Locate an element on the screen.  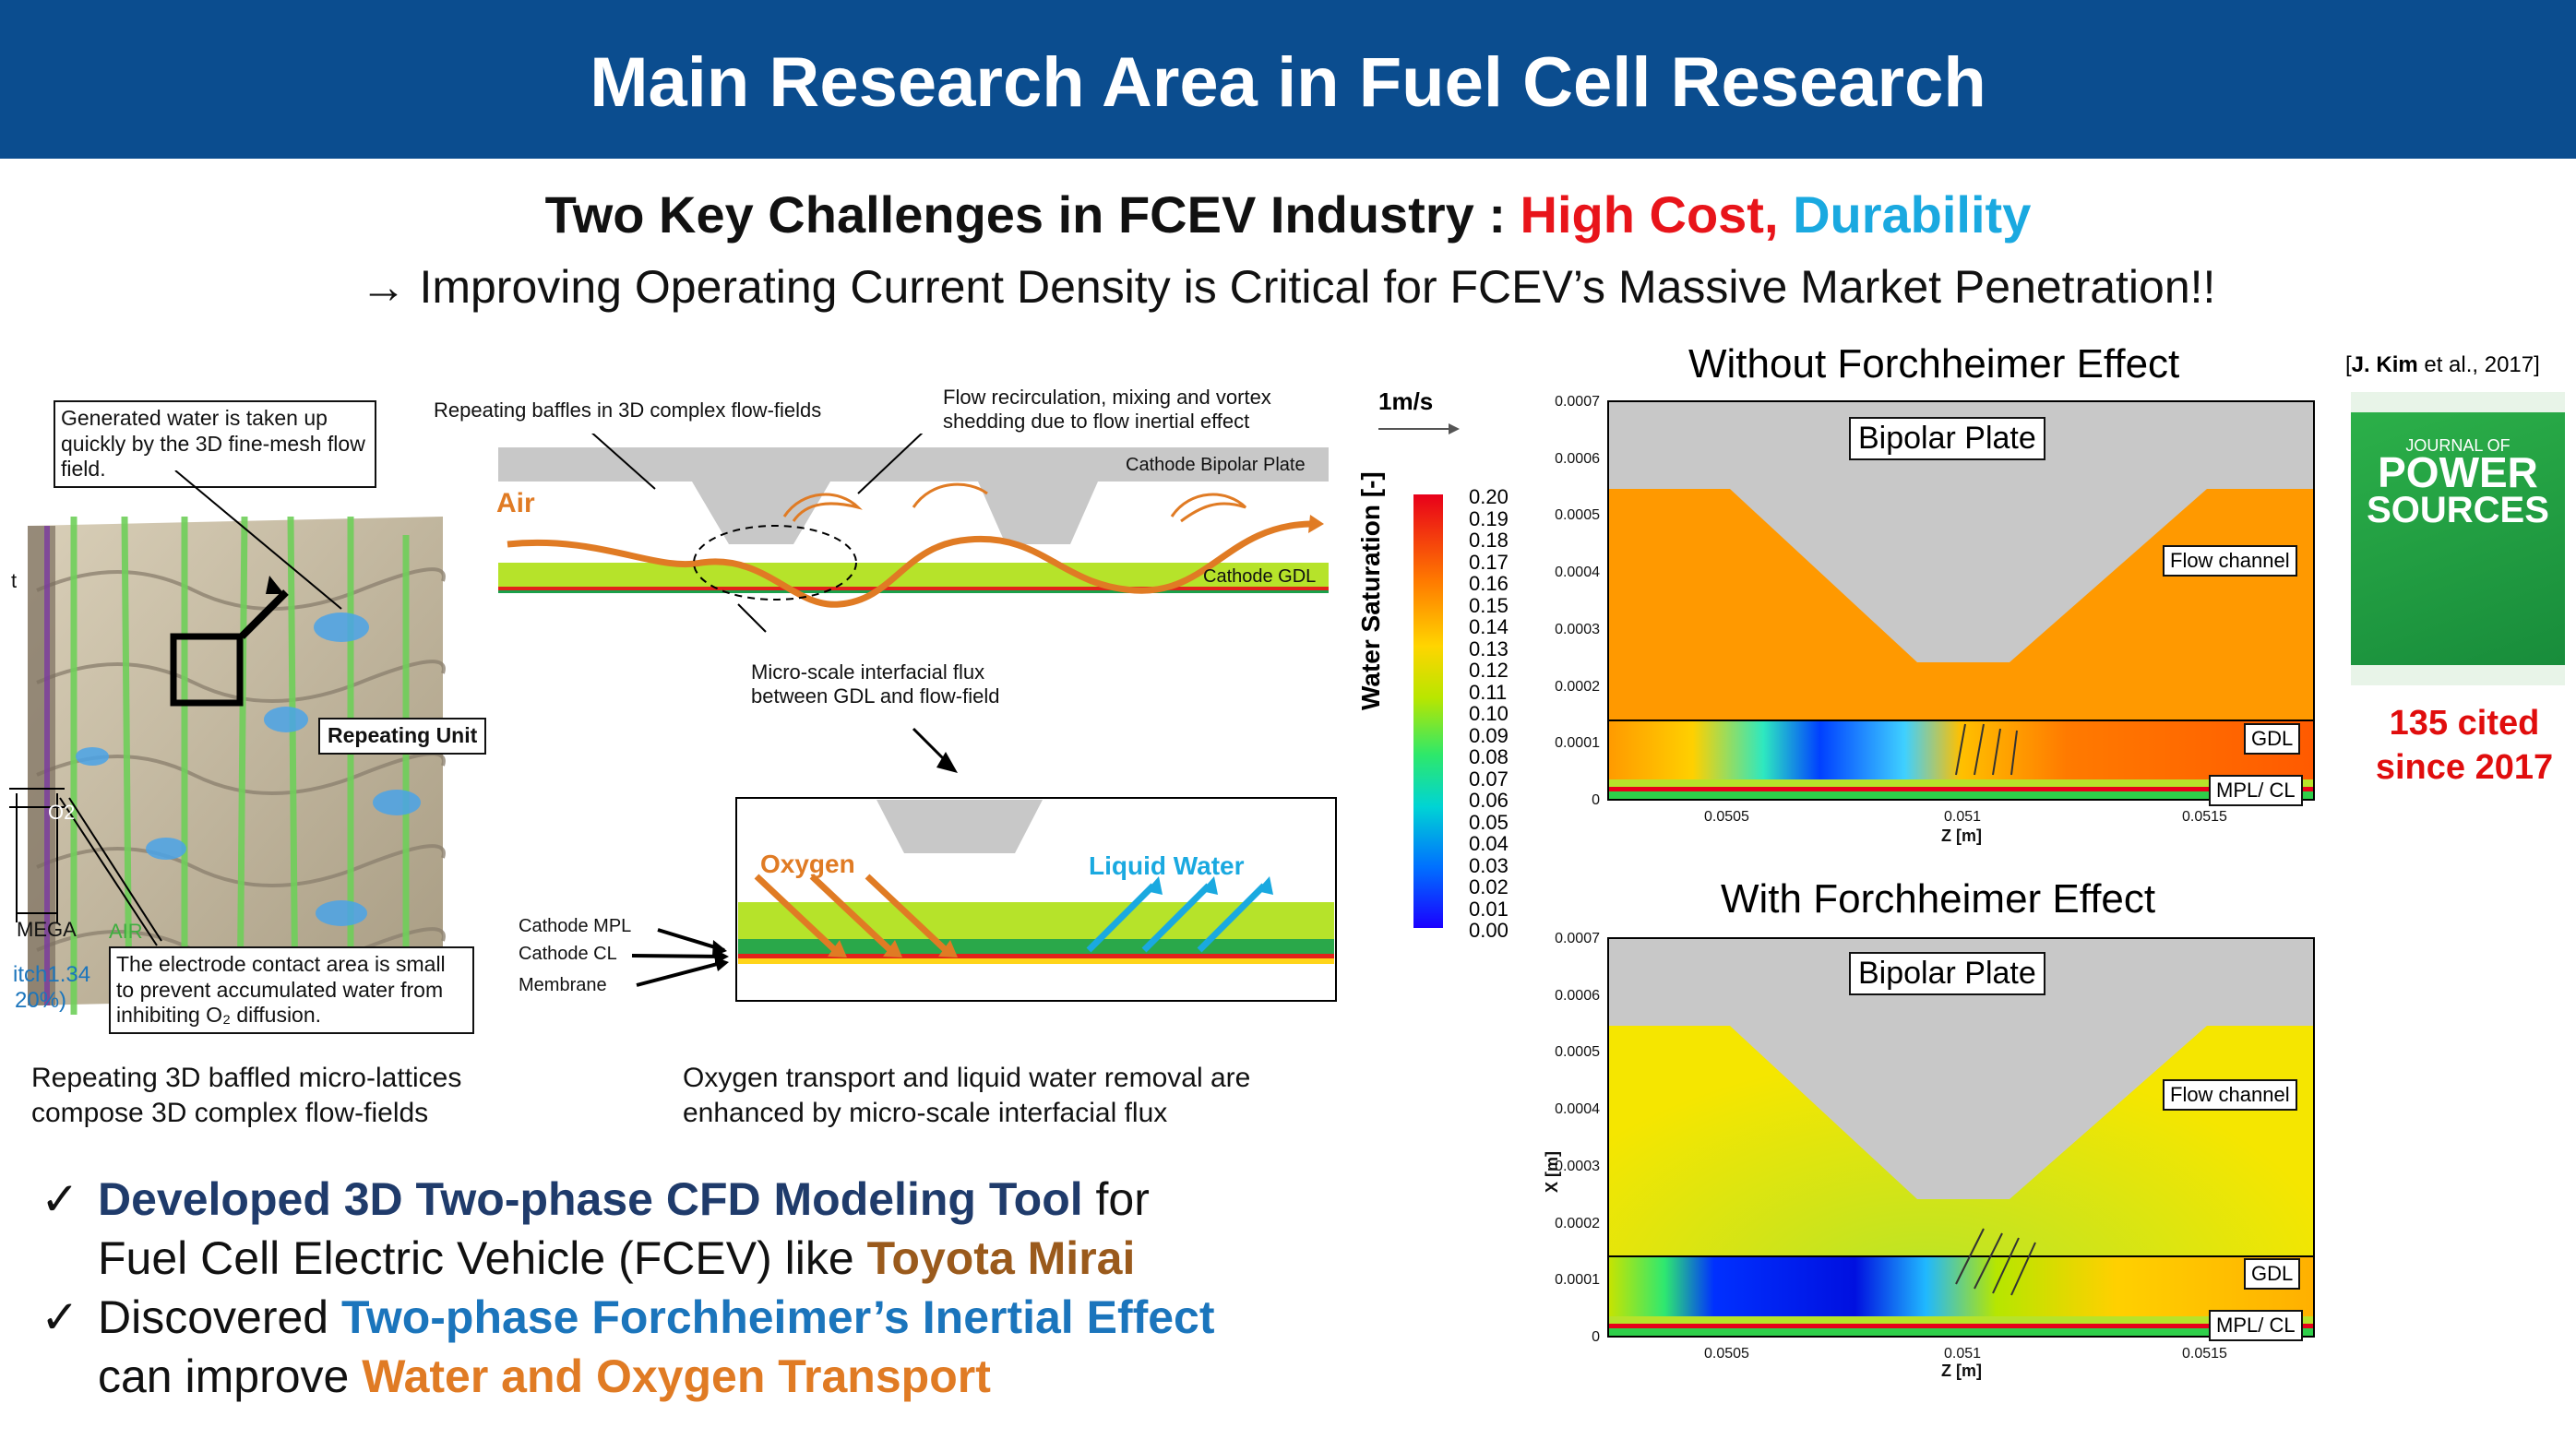
label-air: Air is located at coordinates (516, 503).